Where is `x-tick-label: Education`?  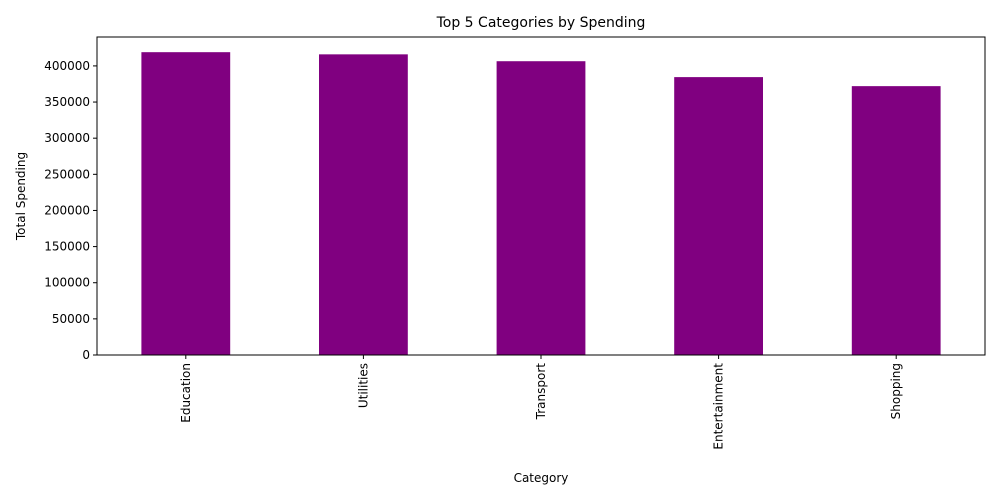 x-tick-label: Education is located at coordinates (186, 393).